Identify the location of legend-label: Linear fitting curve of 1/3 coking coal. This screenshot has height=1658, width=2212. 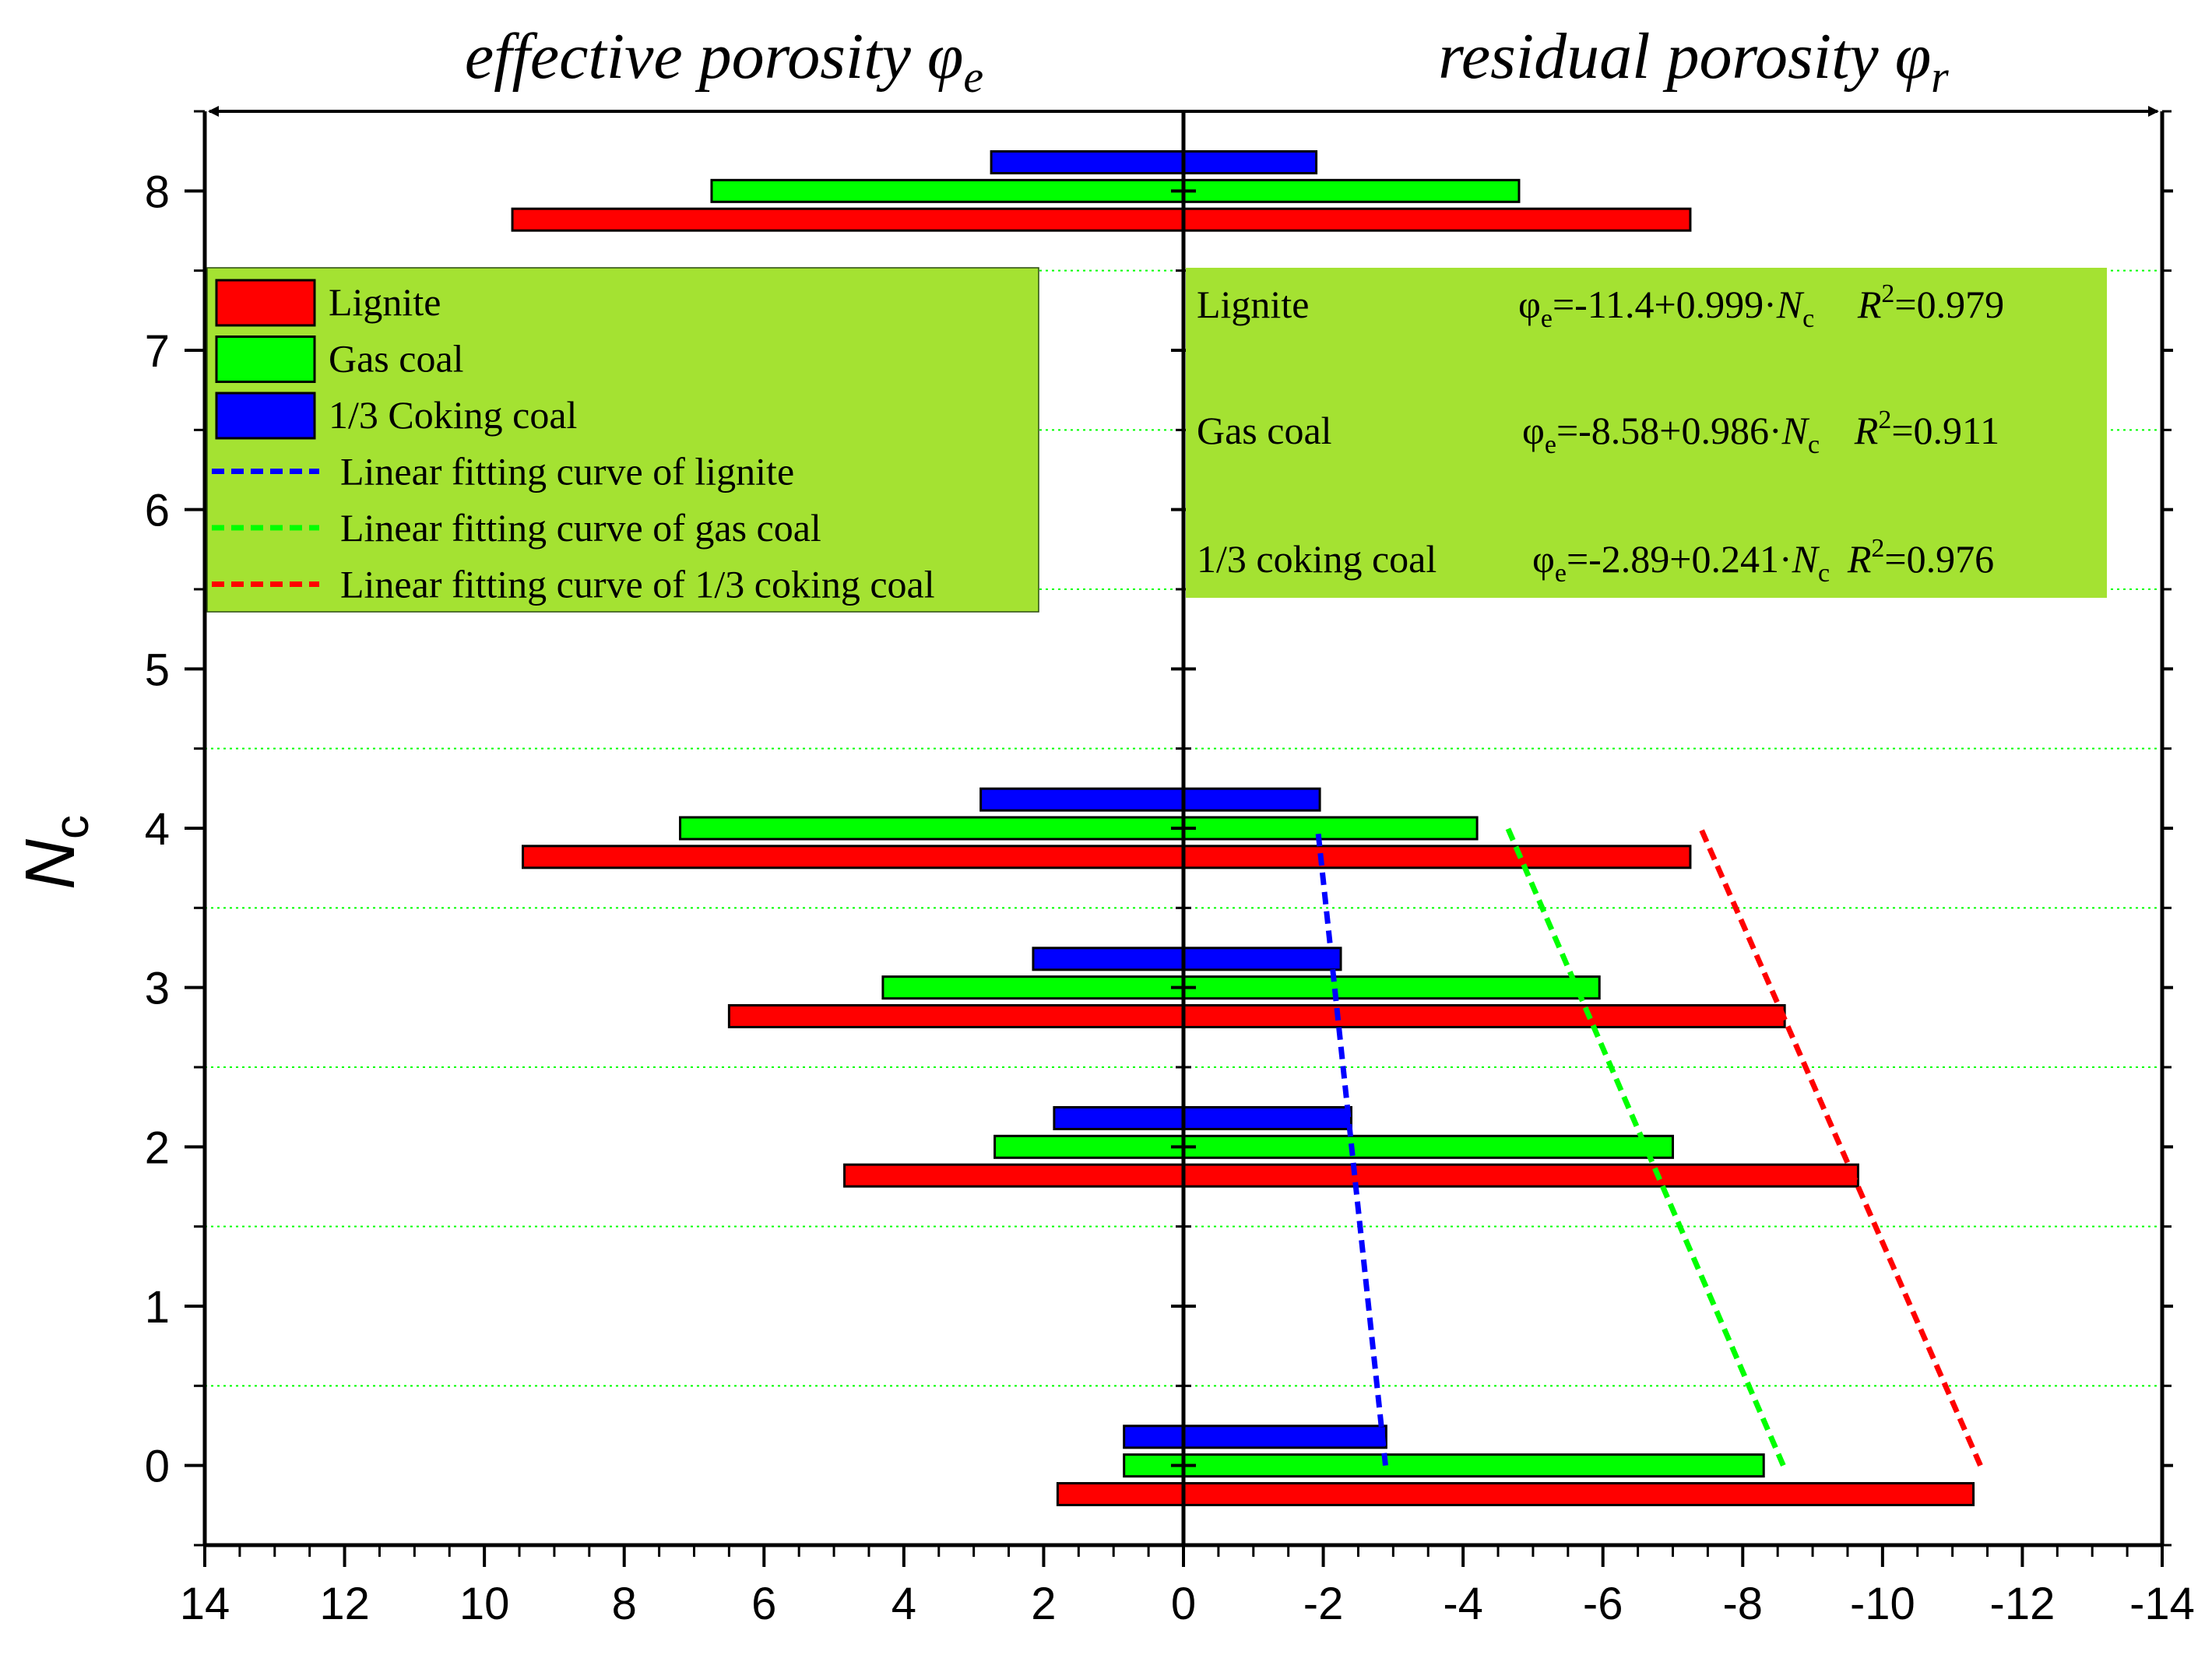
(637, 584).